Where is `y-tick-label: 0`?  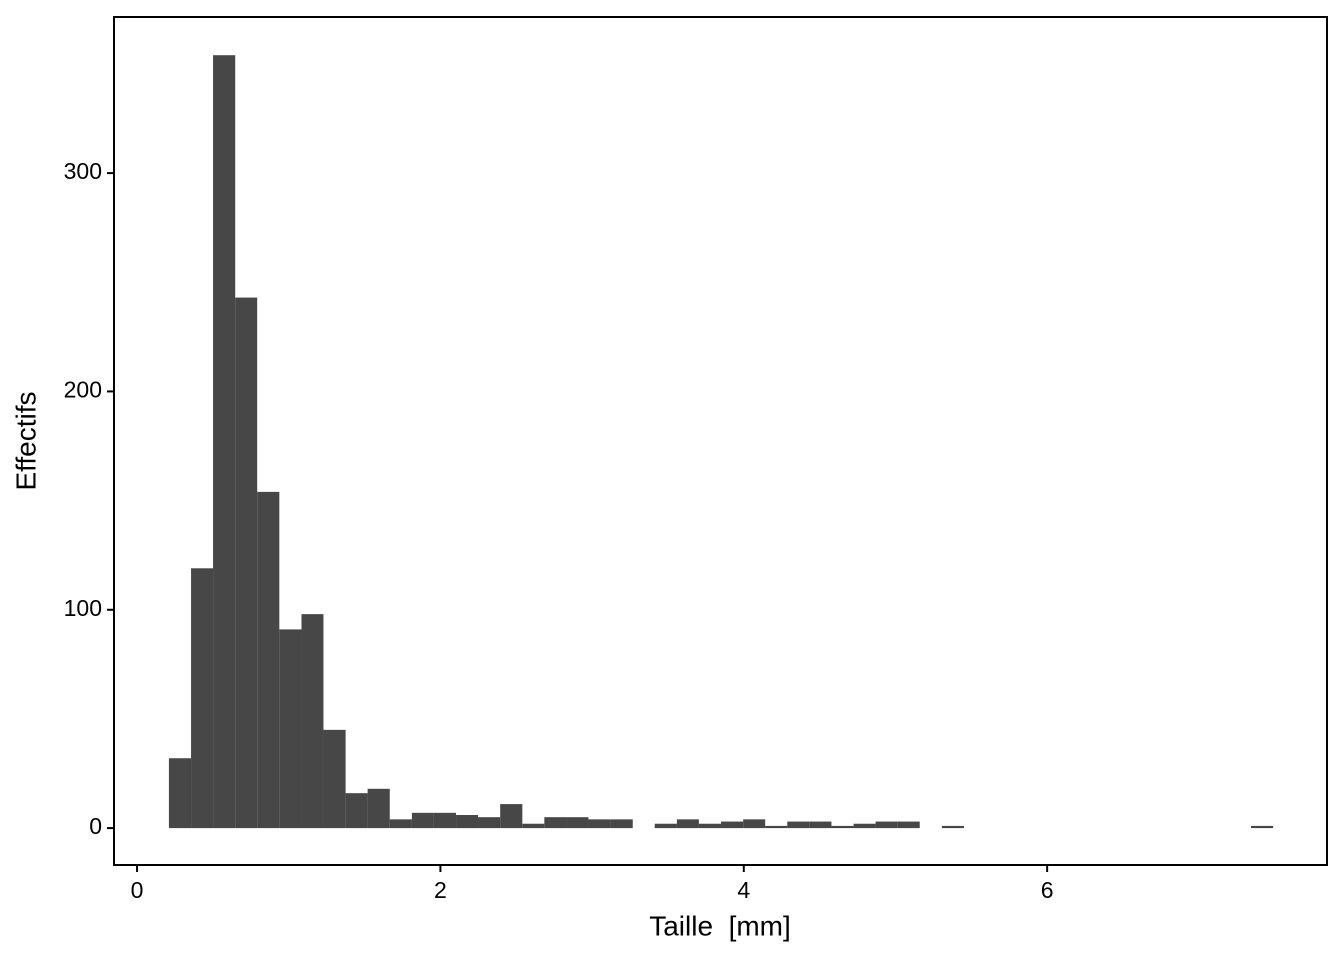
y-tick-label: 0 is located at coordinates (95, 826).